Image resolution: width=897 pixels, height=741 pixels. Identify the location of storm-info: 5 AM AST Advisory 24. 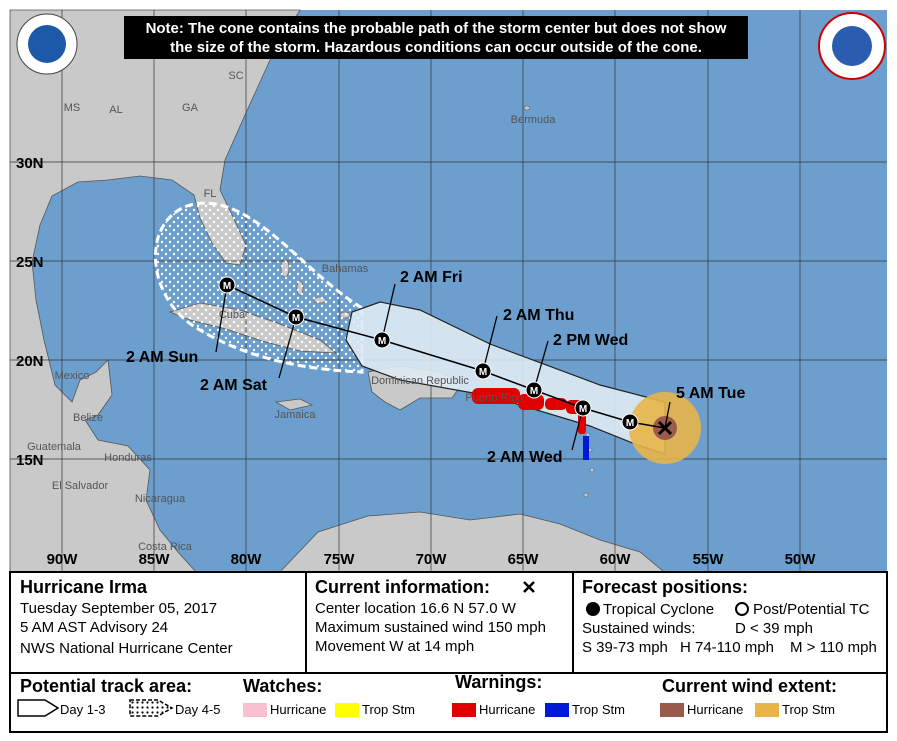
(94, 627).